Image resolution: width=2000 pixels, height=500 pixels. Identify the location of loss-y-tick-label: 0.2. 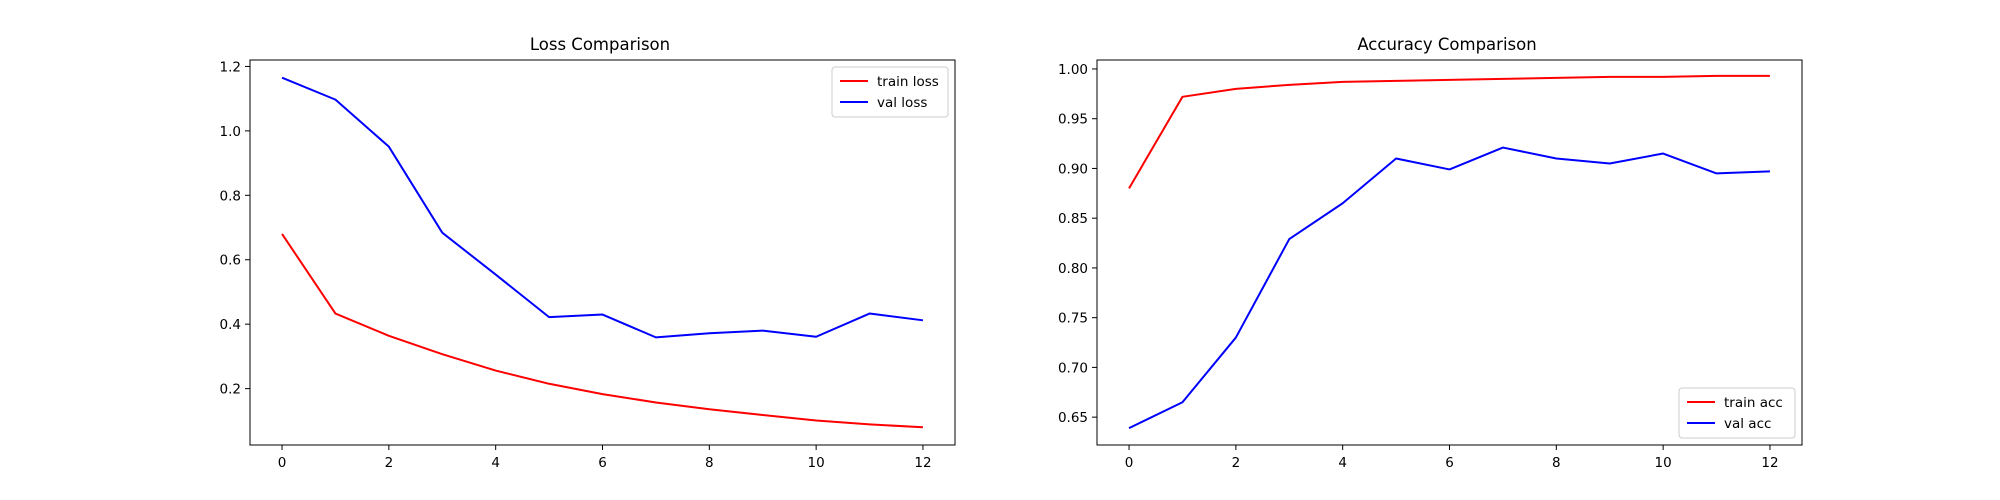
(230, 390).